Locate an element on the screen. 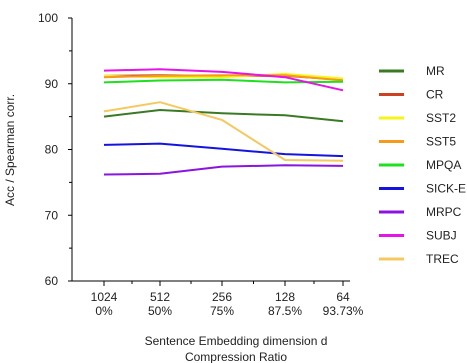  x-axis-title: Sentence Embedding dimension d is located at coordinates (236, 341).